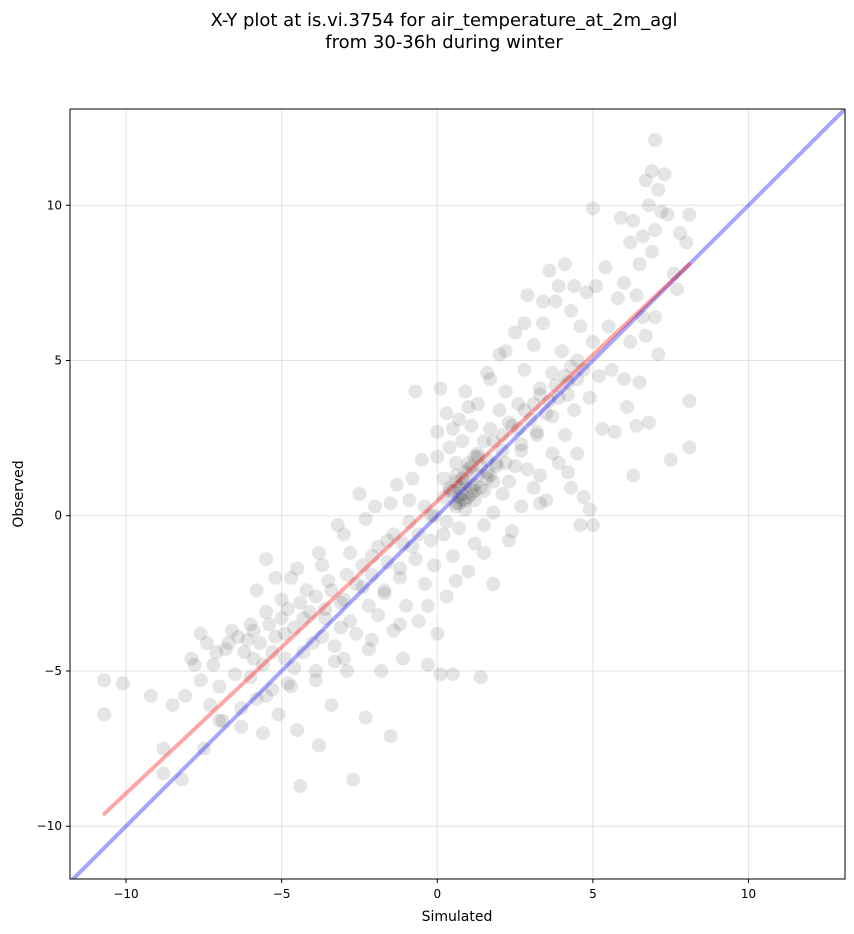 This screenshot has height=934, width=854. What do you see at coordinates (54, 205) in the screenshot?
I see `y-tick-label: 10` at bounding box center [54, 205].